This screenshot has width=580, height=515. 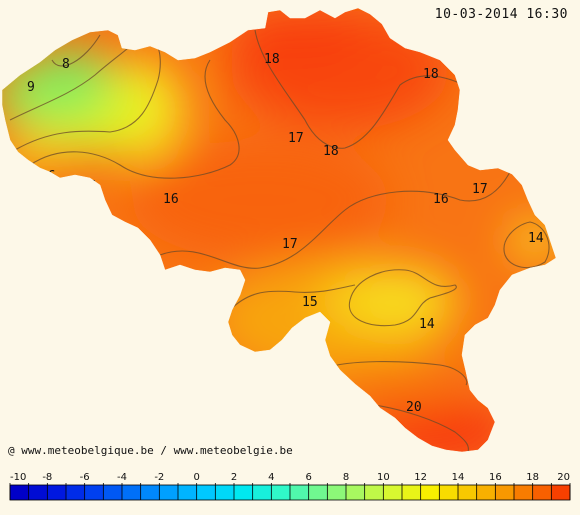 What do you see at coordinates (346, 477) in the screenshot?
I see `scale-label: 8` at bounding box center [346, 477].